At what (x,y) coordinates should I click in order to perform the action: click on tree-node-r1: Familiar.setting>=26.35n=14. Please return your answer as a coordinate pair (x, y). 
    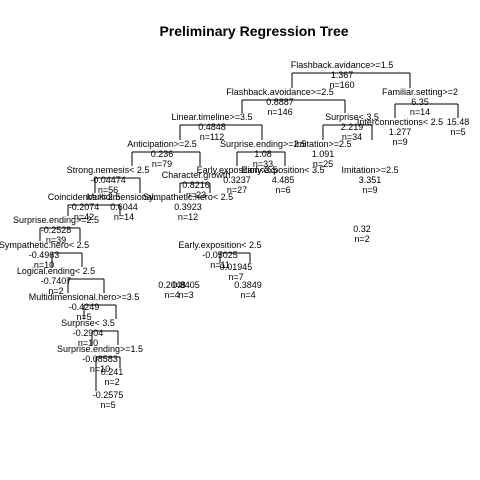
    Looking at the image, I should click on (420, 102).